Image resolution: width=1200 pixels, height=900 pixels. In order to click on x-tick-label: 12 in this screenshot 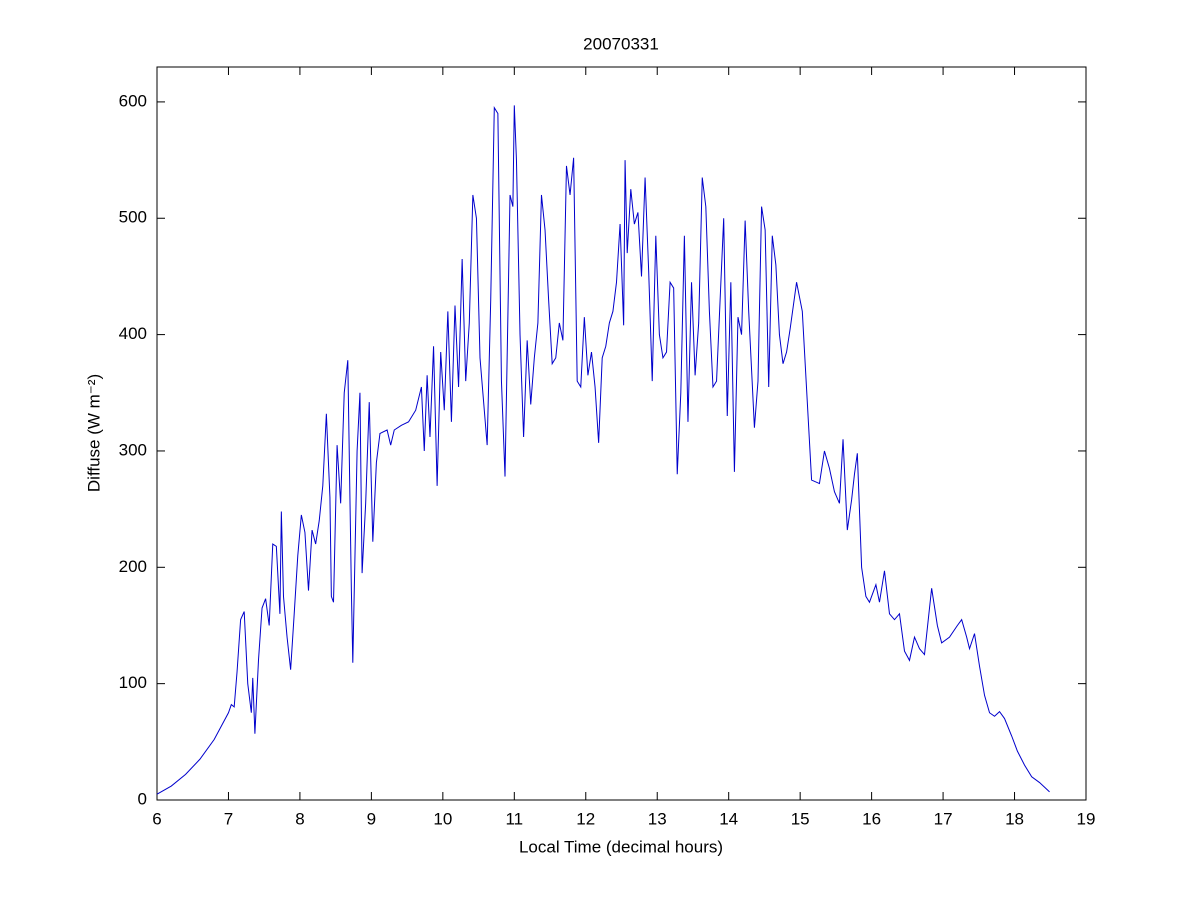, I will do `click(585, 818)`.